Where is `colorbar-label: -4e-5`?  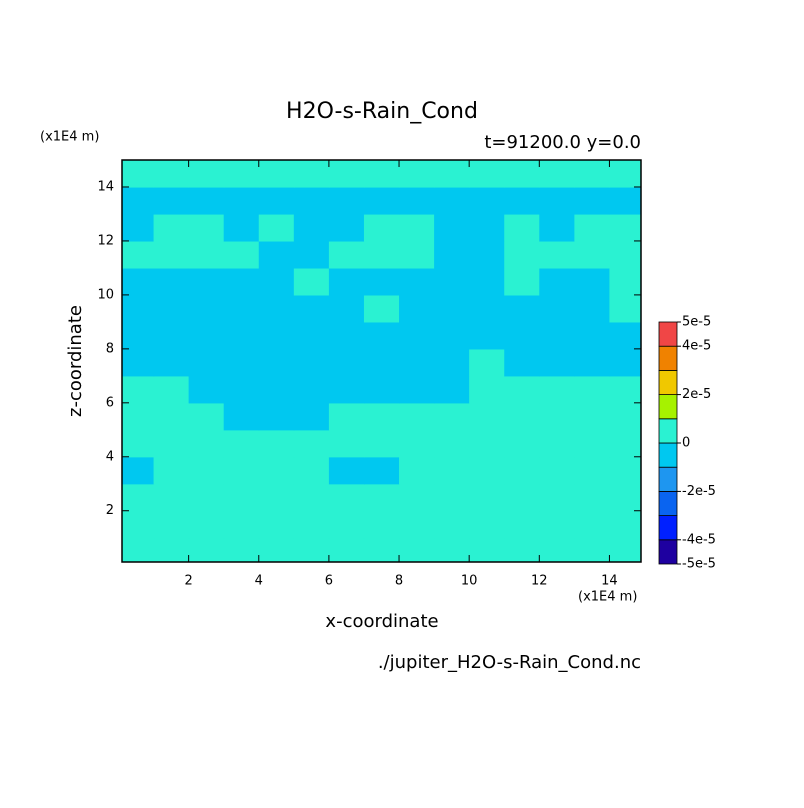
colorbar-label: -4e-5 is located at coordinates (699, 539).